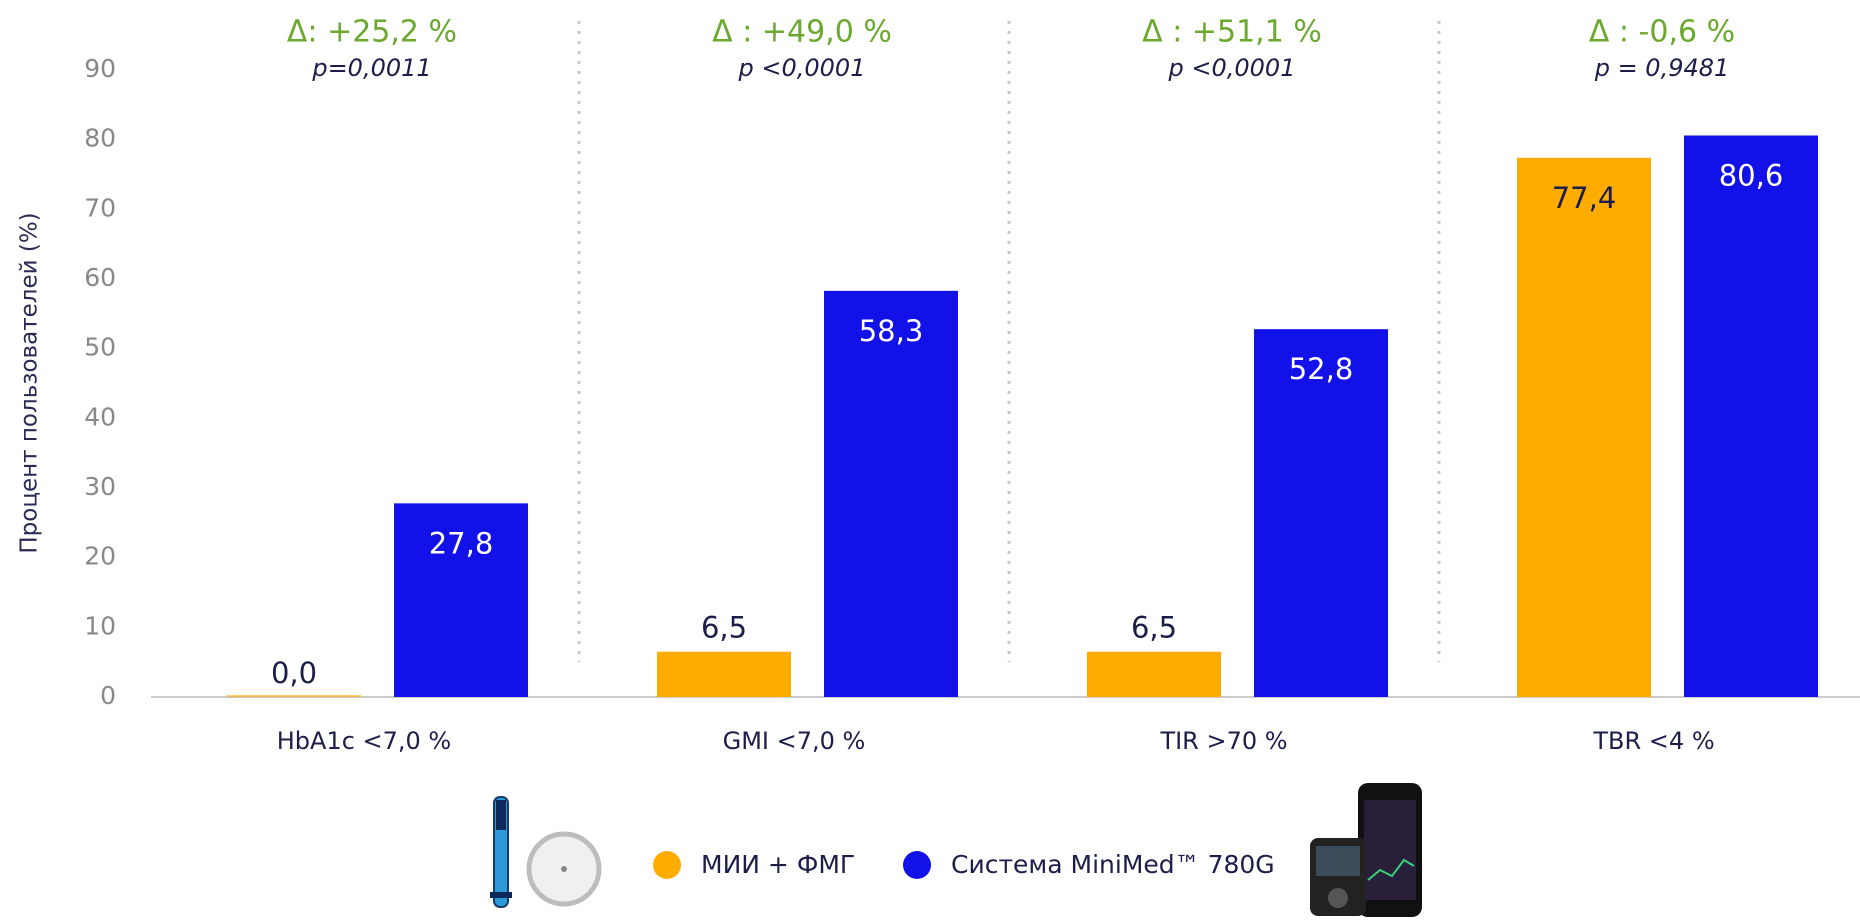 Image resolution: width=1860 pixels, height=920 pixels. Describe the element at coordinates (100, 556) in the screenshot. I see `y-tick-label: 20` at that location.